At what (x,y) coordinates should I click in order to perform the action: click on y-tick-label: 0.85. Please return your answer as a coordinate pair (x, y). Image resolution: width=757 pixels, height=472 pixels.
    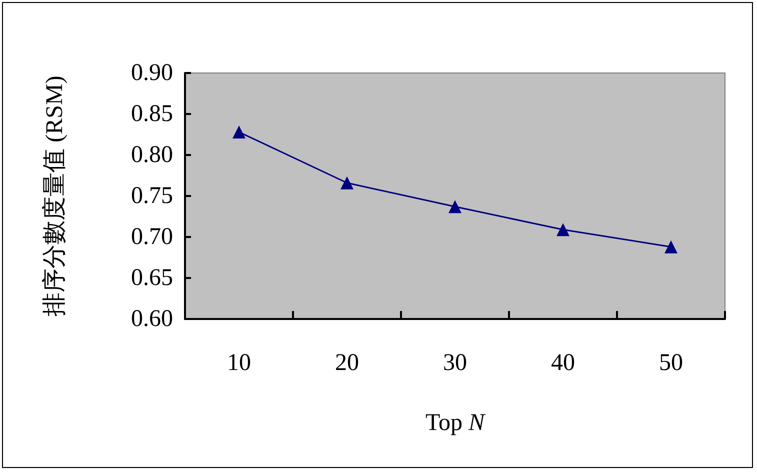
    Looking at the image, I should click on (152, 114).